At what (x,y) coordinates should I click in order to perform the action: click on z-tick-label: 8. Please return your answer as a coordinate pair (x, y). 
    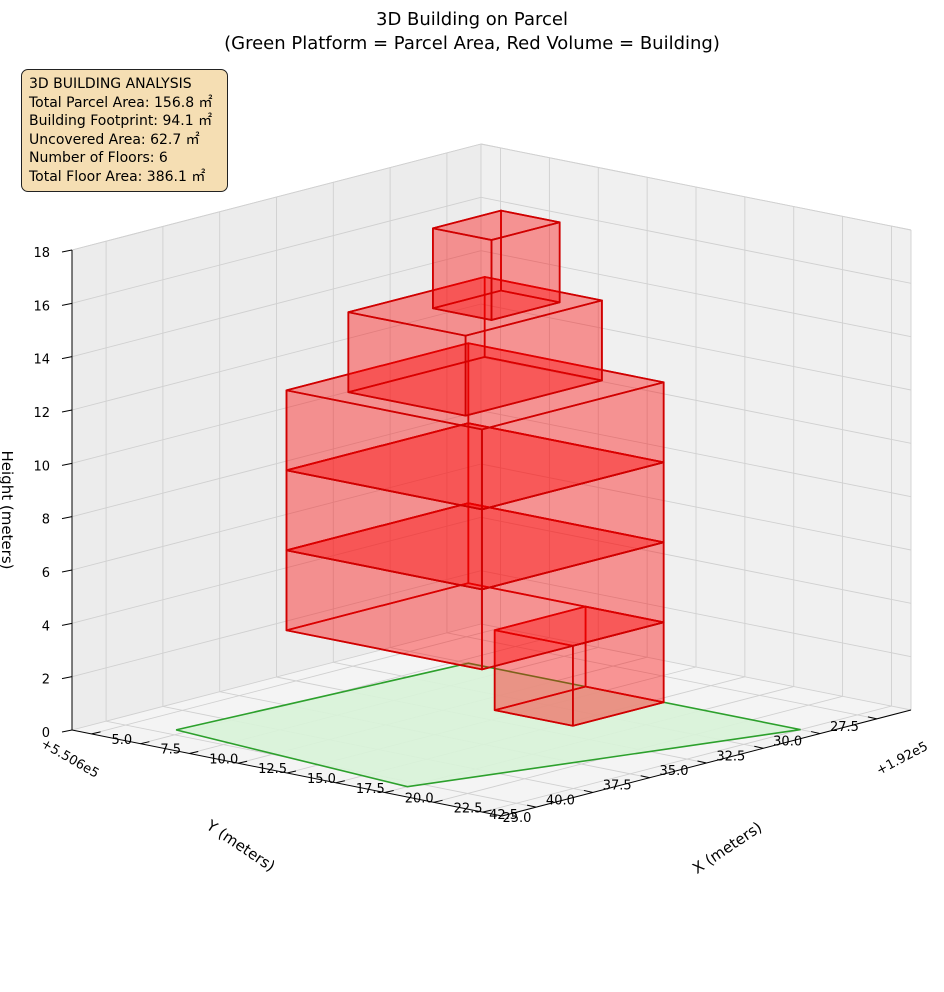
    Looking at the image, I should click on (46, 520).